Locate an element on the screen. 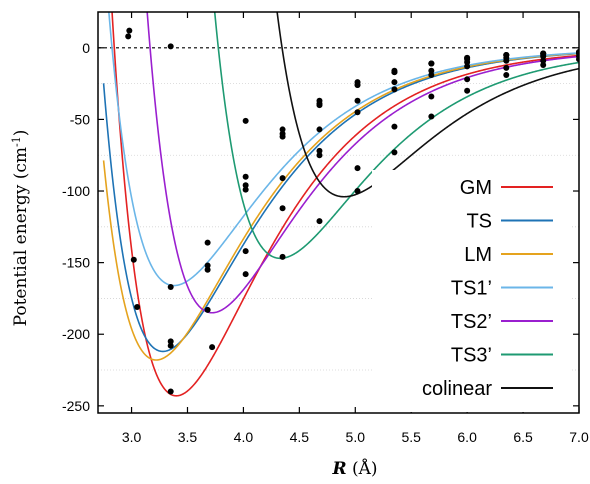 The height and width of the screenshot is (484, 590). y-axis-title-main: Potential energy (cm is located at coordinates (21, 236).